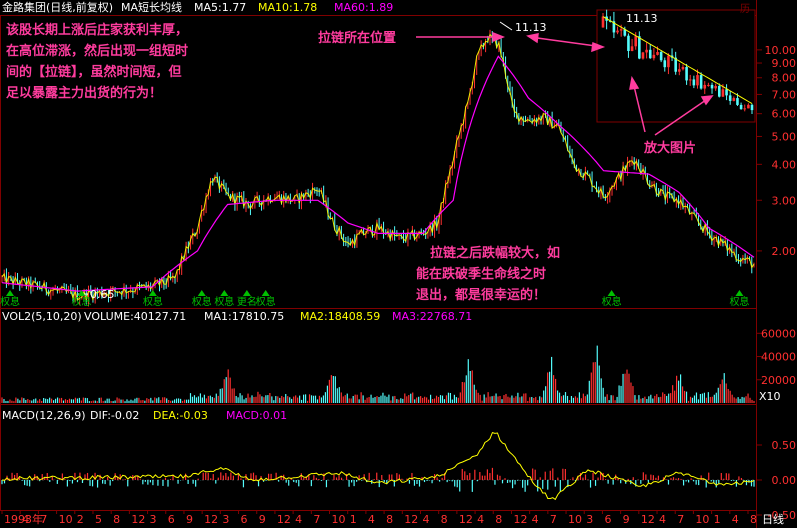 This screenshot has width=797, height=528. What do you see at coordinates (778, 357) in the screenshot?
I see `volume-tick-label: 40000` at bounding box center [778, 357].